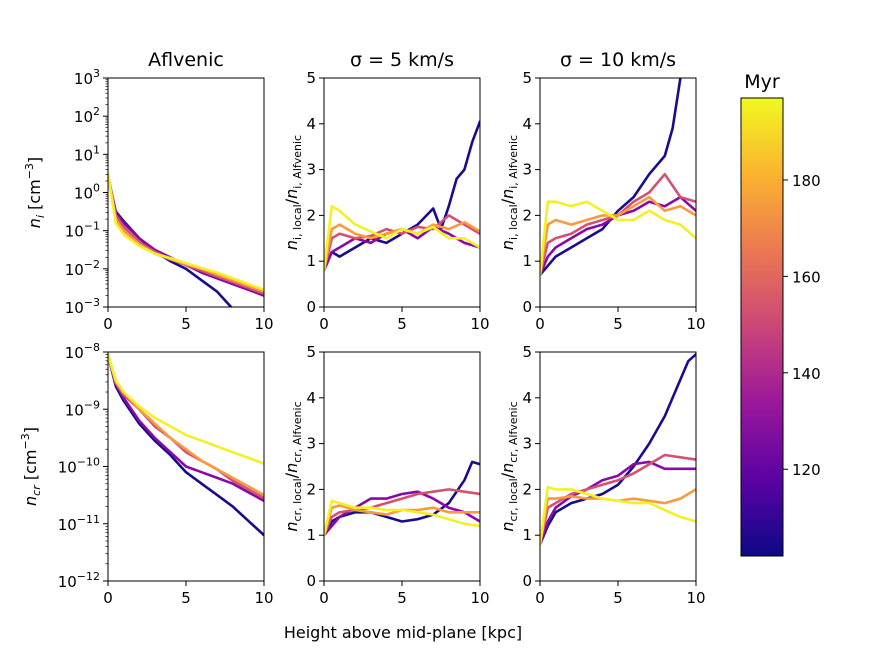 This screenshot has height=654, width=871. What do you see at coordinates (31, 466) in the screenshot?
I see `y-axis-label: ncr [cm−3]` at bounding box center [31, 466].